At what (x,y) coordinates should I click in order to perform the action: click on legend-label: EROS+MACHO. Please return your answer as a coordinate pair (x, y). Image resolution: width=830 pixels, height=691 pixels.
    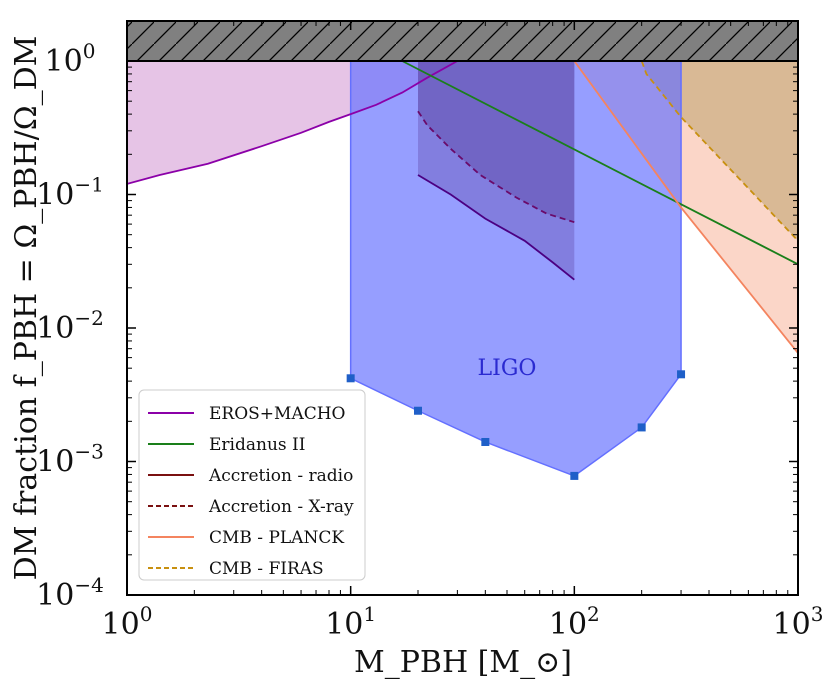
    Looking at the image, I should click on (277, 414).